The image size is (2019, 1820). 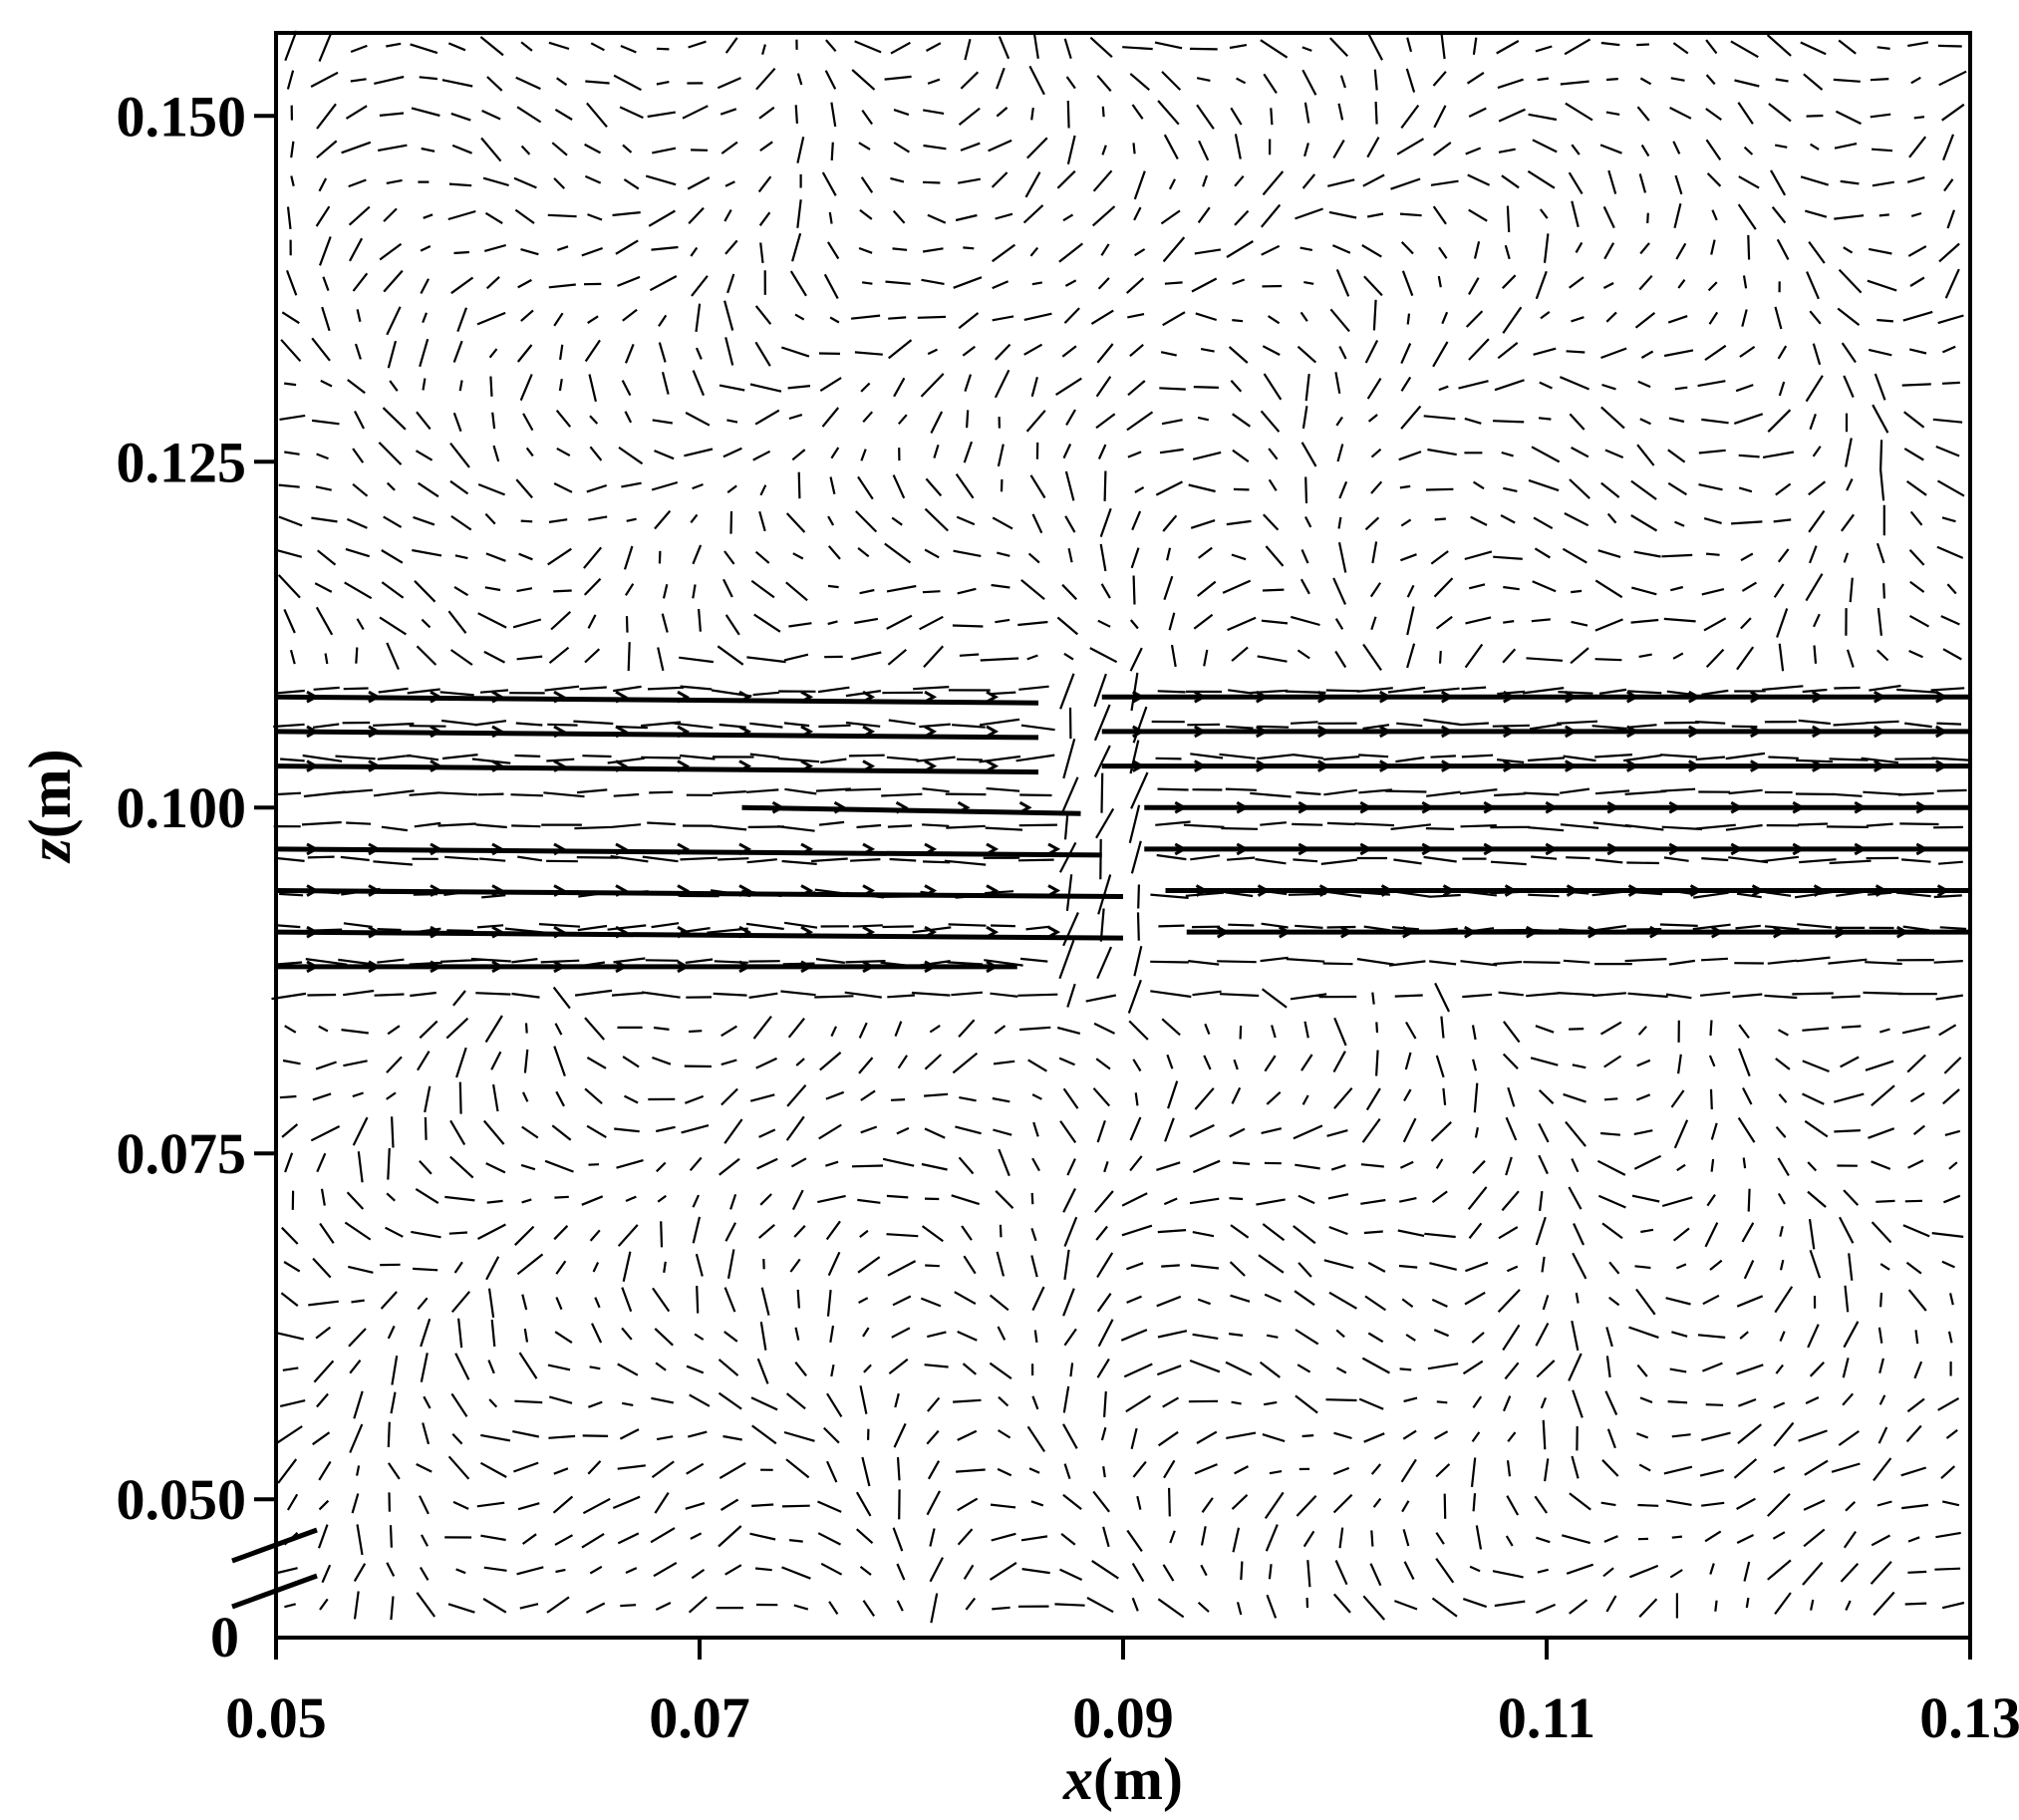 I want to click on x-tick-label: 0.11, so click(x=1546, y=1717).